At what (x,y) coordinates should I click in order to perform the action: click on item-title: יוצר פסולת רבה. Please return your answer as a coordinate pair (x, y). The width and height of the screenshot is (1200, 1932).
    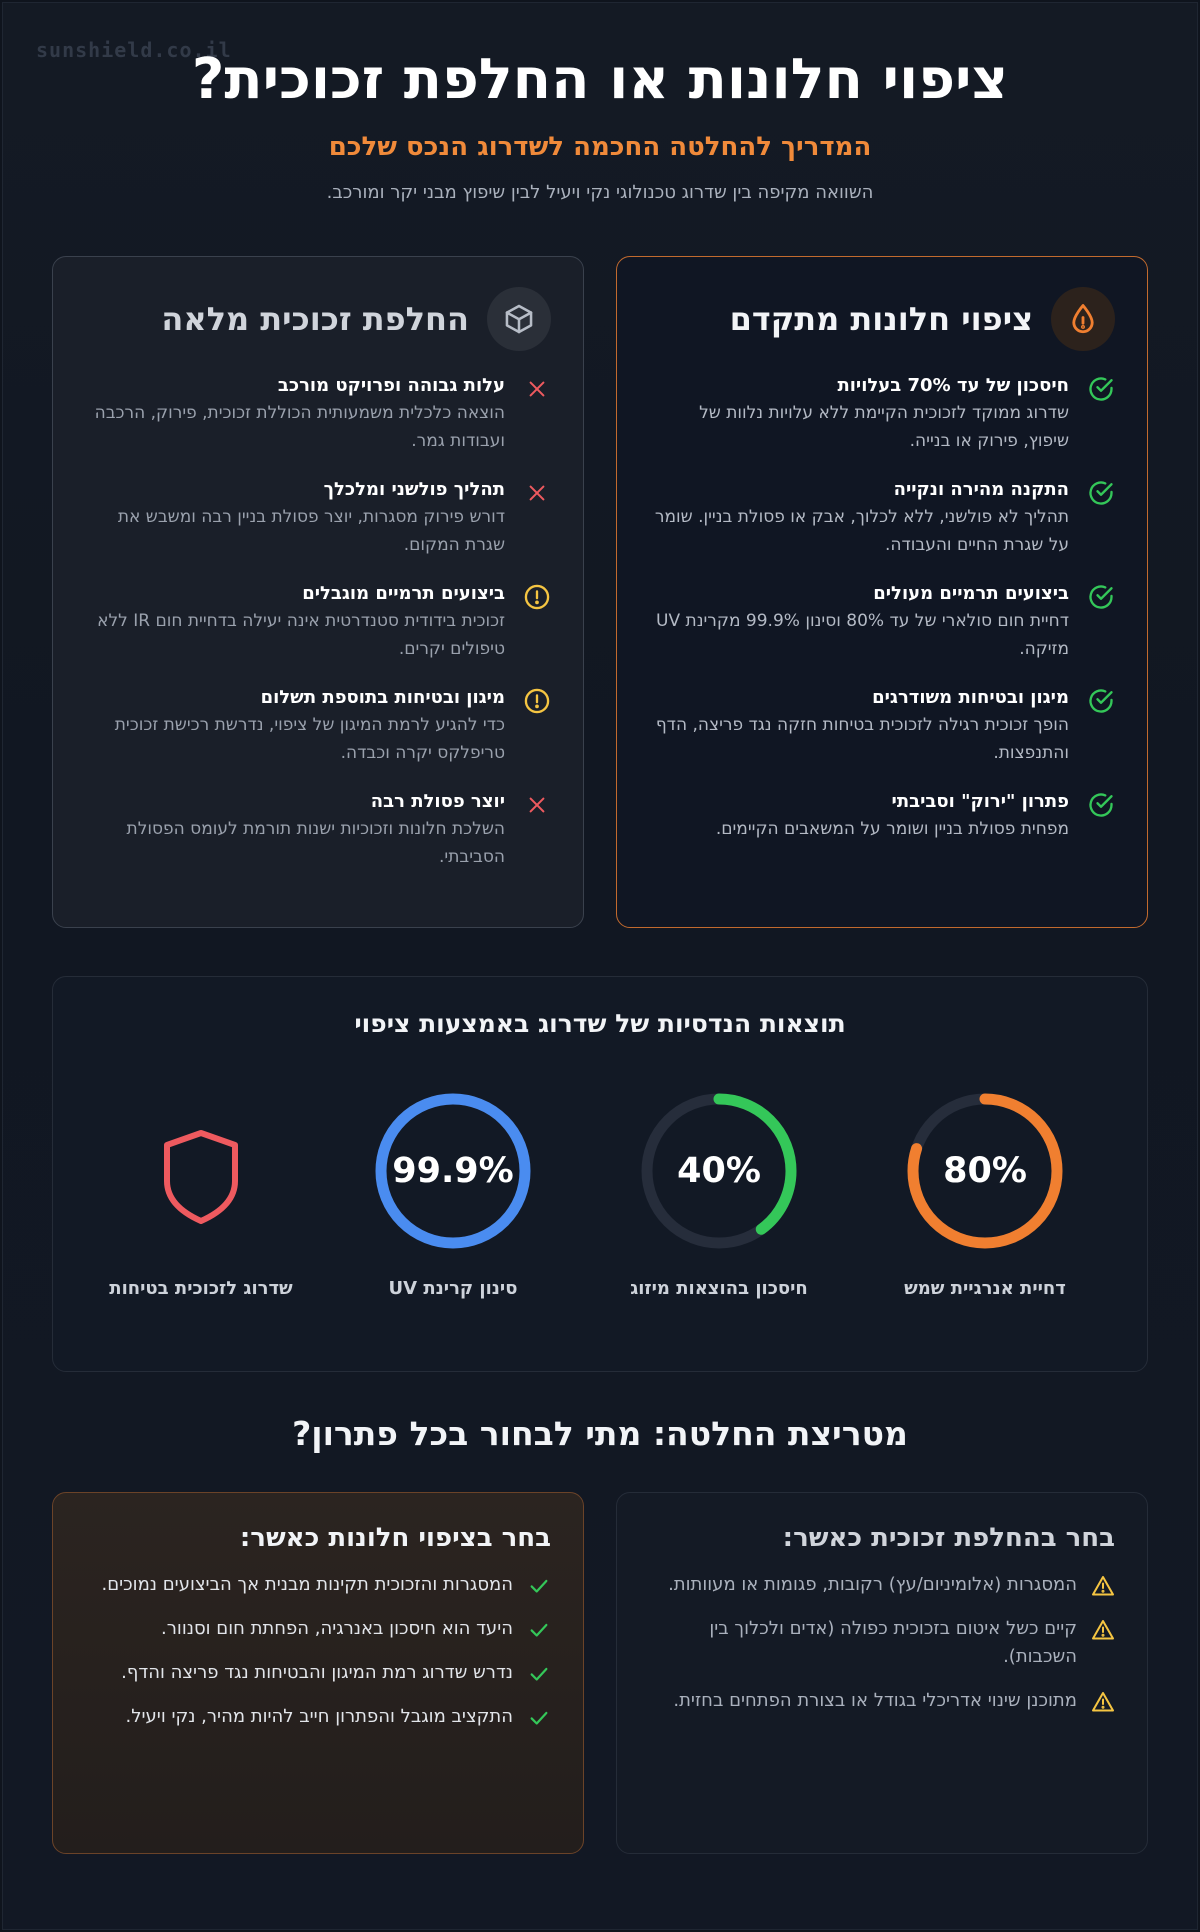
    Looking at the image, I should click on (437, 801).